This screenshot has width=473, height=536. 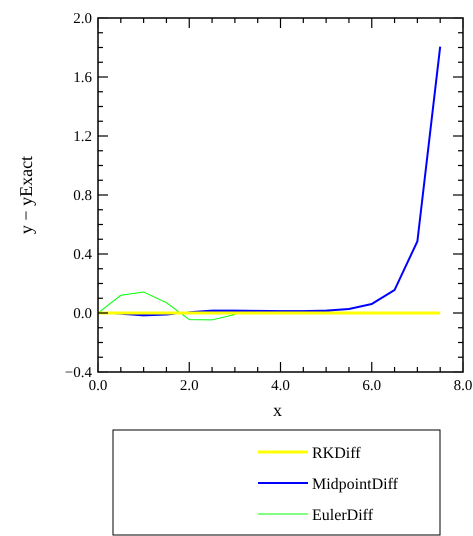 What do you see at coordinates (82, 137) in the screenshot?
I see `y-tick-label: 1.2` at bounding box center [82, 137].